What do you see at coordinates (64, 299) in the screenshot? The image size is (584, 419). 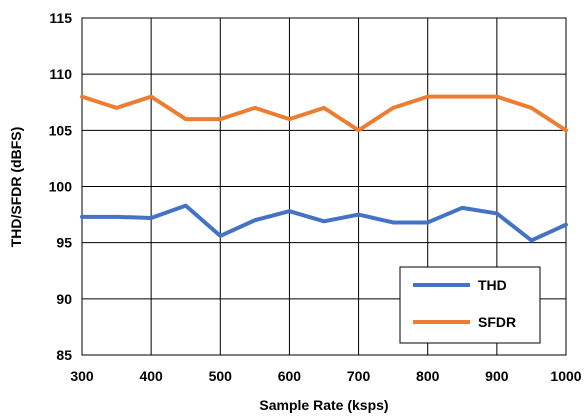 I see `y-tick-label: 90` at bounding box center [64, 299].